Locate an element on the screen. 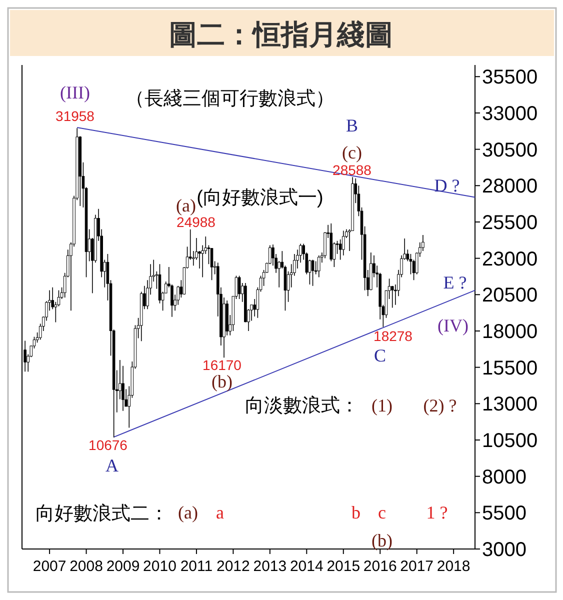 Image resolution: width=563 pixels, height=600 pixels. y-tick-label: 8000 is located at coordinates (504, 477).